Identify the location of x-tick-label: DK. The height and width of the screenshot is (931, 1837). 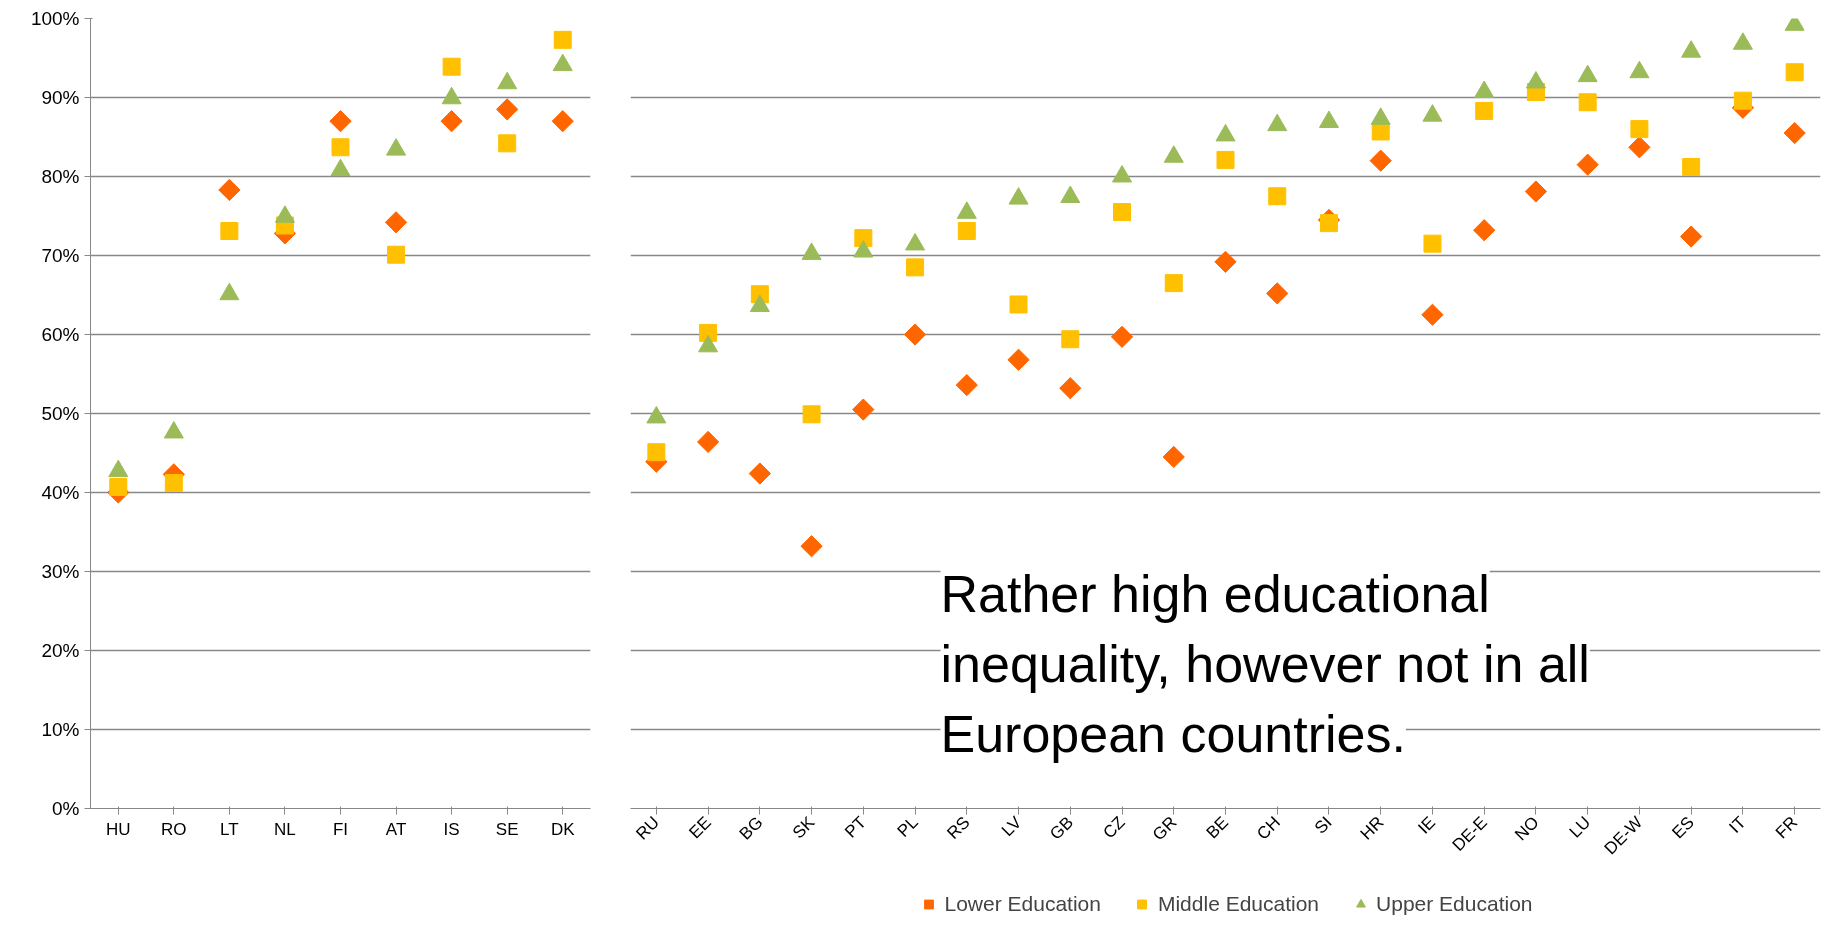
(563, 829).